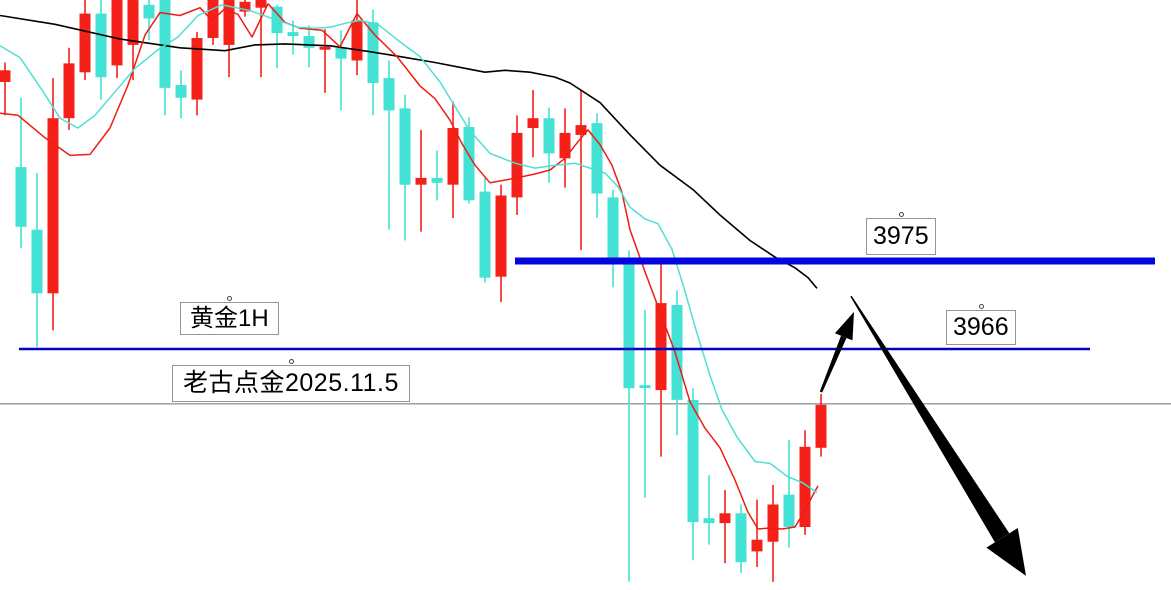 This screenshot has width=1171, height=590. I want to click on down-arrow, so click(938, 435).